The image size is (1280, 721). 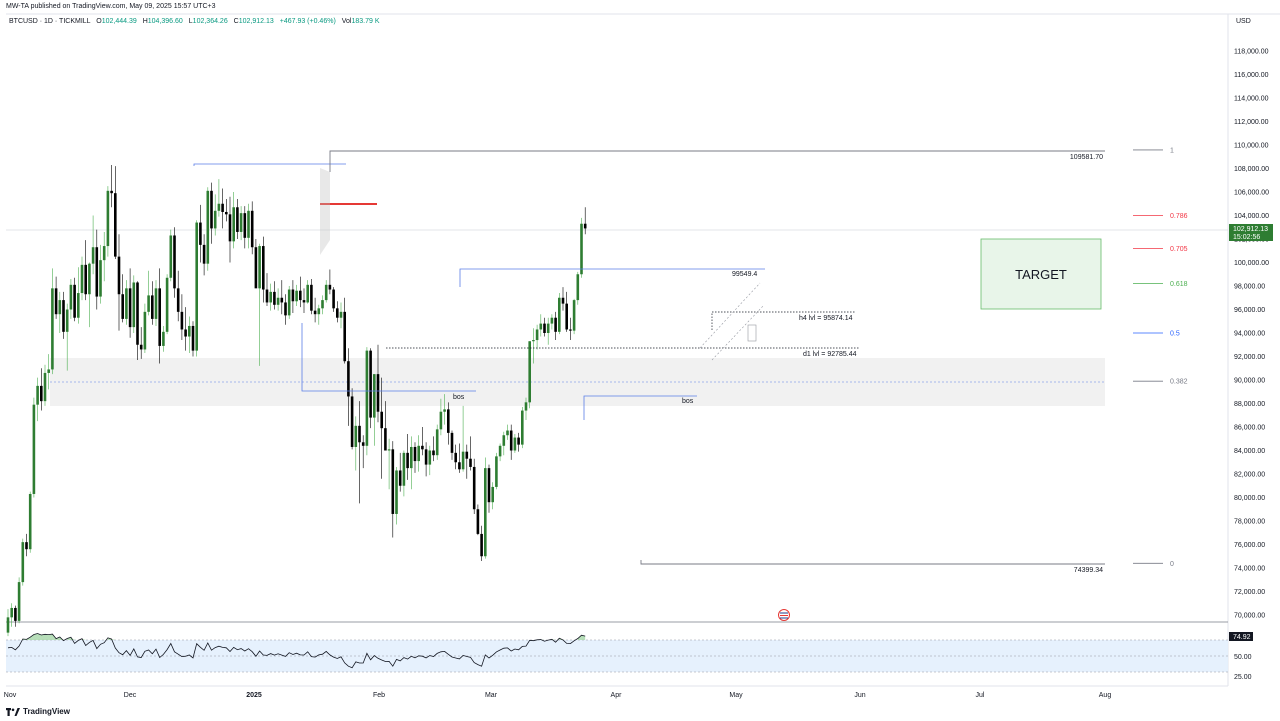 What do you see at coordinates (617, 656) in the screenshot?
I see `rsi-band` at bounding box center [617, 656].